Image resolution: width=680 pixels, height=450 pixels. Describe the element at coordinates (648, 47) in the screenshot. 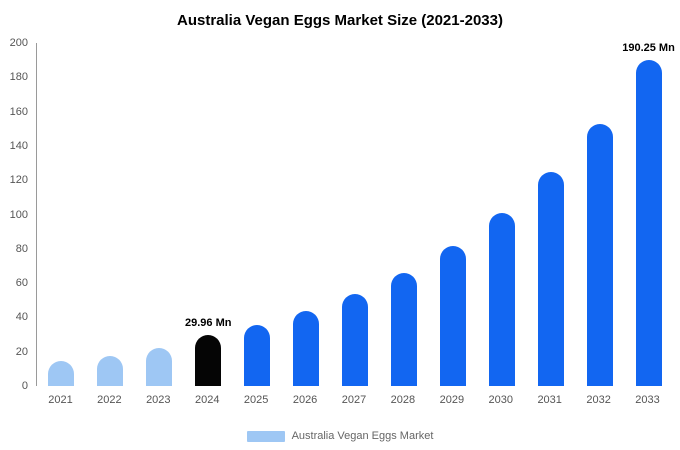

I see `bar-value-label: 190.25 Mn` at that location.